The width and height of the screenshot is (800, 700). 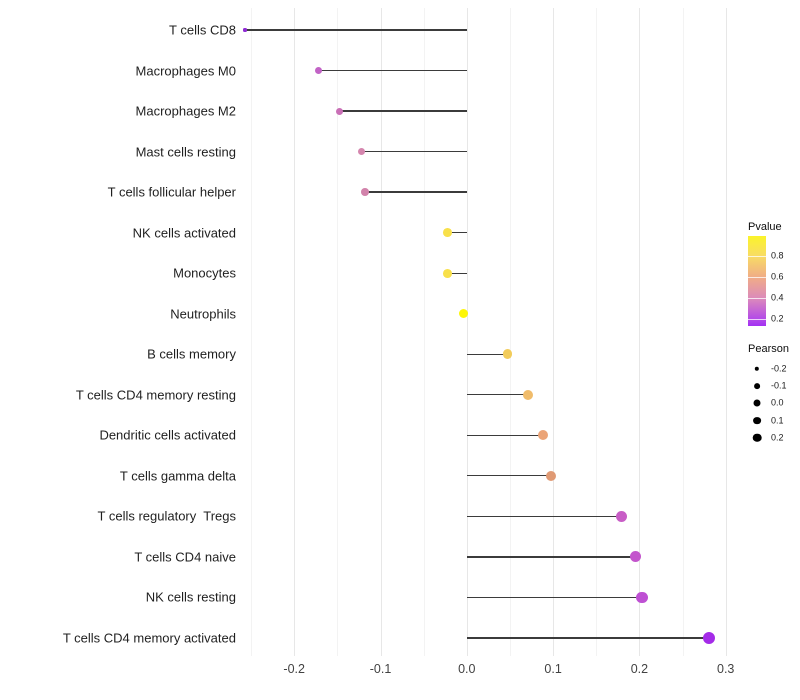 I want to click on category-label: NK cells resting, so click(x=190, y=597).